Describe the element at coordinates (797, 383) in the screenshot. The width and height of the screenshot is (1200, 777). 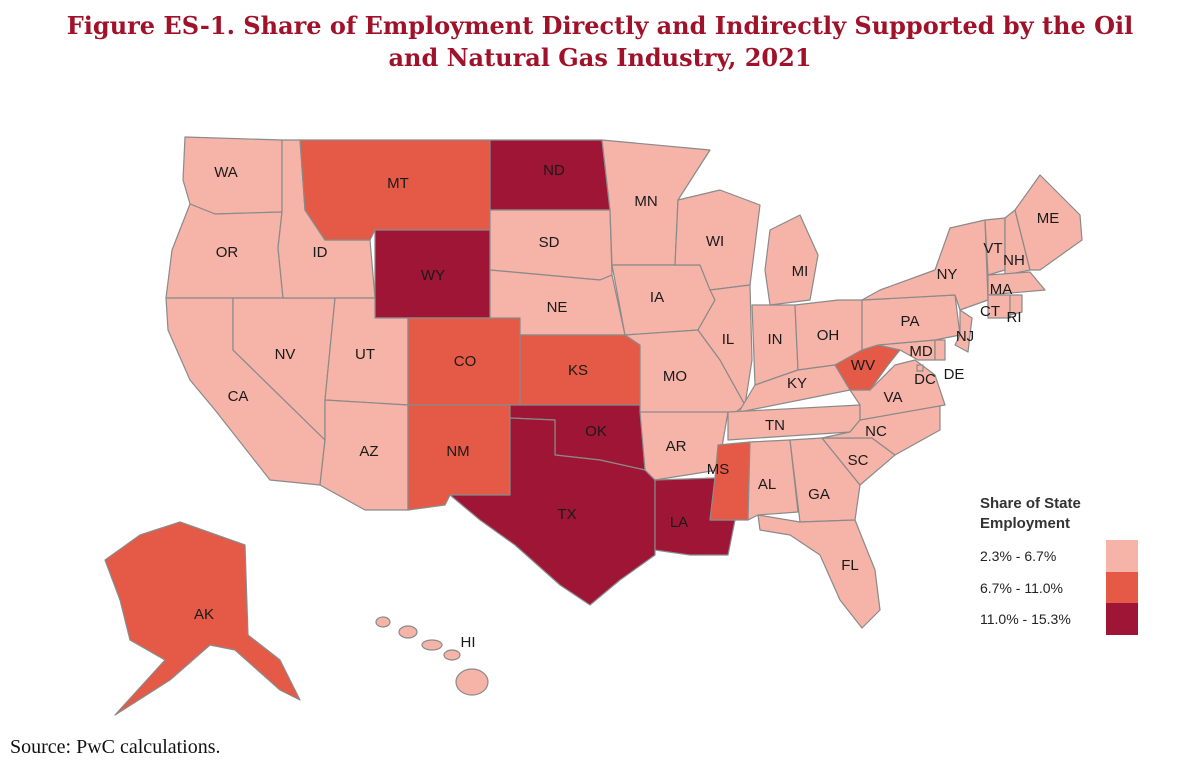
I see `label-KY: KY` at that location.